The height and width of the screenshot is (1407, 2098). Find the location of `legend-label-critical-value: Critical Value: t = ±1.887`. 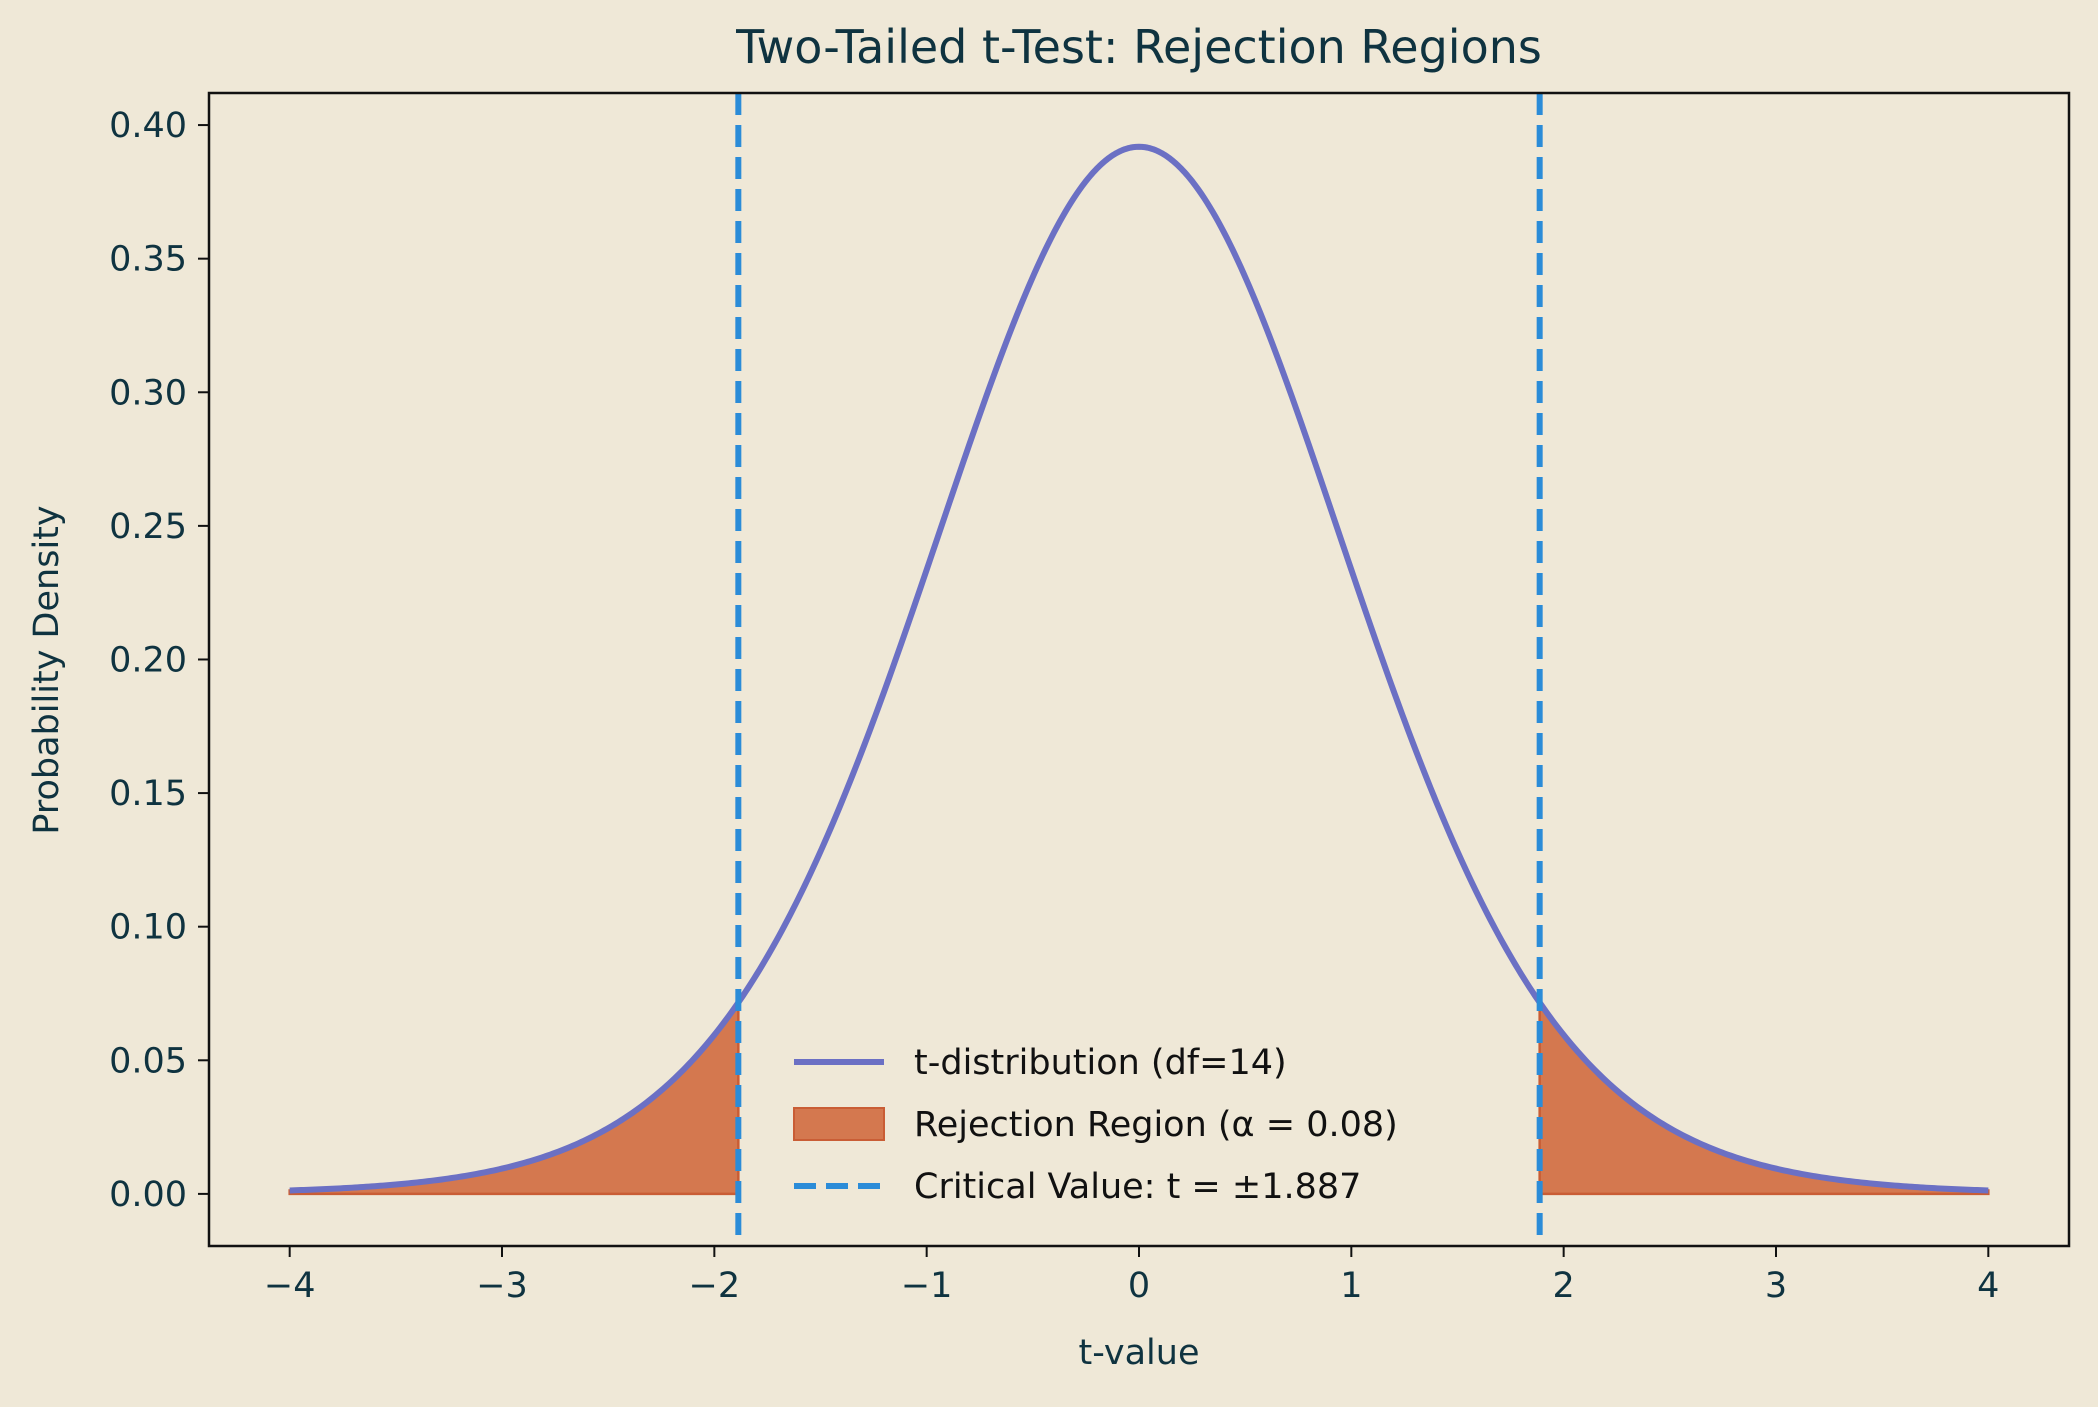

legend-label-critical-value: Critical Value: t = ±1.887 is located at coordinates (1137, 1187).